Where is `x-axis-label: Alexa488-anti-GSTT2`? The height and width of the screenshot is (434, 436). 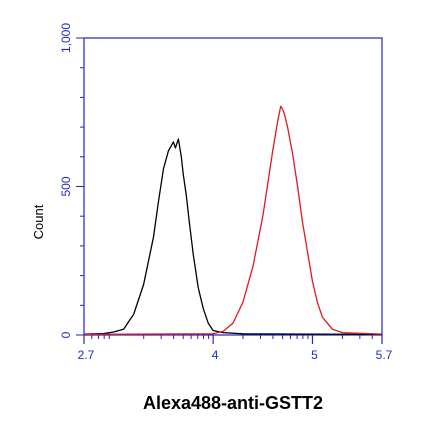 x-axis-label: Alexa488-anti-GSTT2 is located at coordinates (233, 403).